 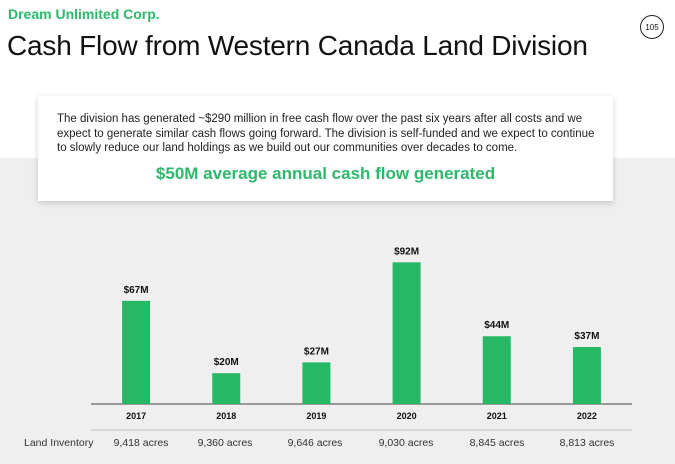 I want to click on bar-2019, so click(x=316, y=383).